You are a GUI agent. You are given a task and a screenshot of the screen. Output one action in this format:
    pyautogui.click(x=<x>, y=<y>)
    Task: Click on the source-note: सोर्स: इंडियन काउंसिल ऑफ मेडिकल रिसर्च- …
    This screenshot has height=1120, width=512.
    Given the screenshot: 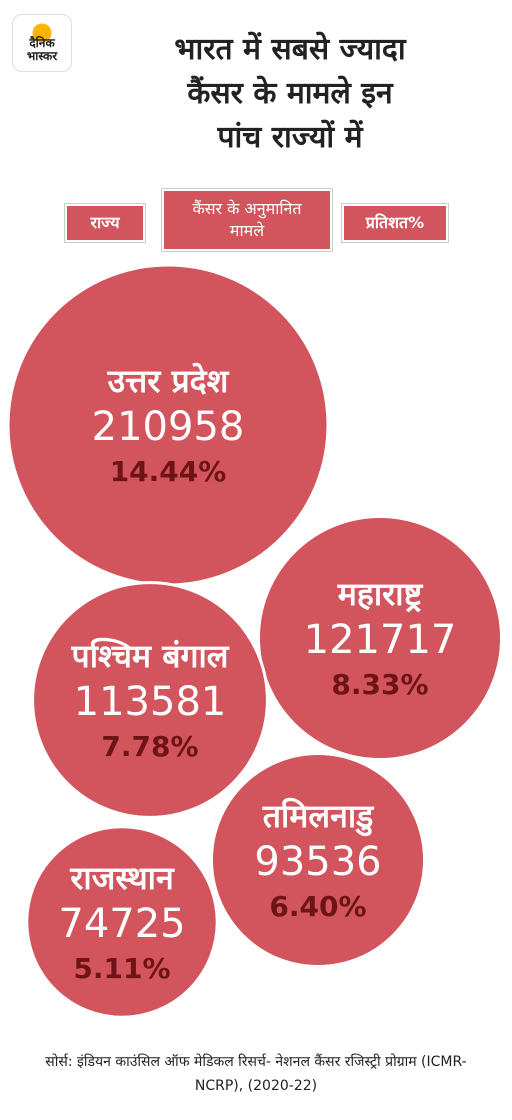 What is the action you would take?
    pyautogui.click(x=256, y=1074)
    